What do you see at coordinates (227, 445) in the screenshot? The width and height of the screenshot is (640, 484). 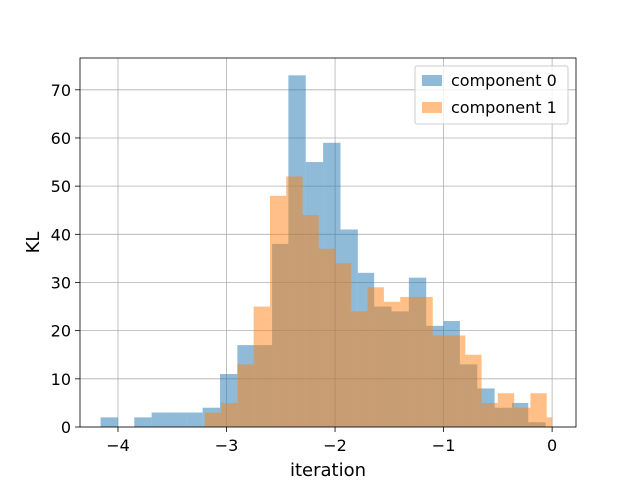 I see `x-tick-label: −3` at bounding box center [227, 445].